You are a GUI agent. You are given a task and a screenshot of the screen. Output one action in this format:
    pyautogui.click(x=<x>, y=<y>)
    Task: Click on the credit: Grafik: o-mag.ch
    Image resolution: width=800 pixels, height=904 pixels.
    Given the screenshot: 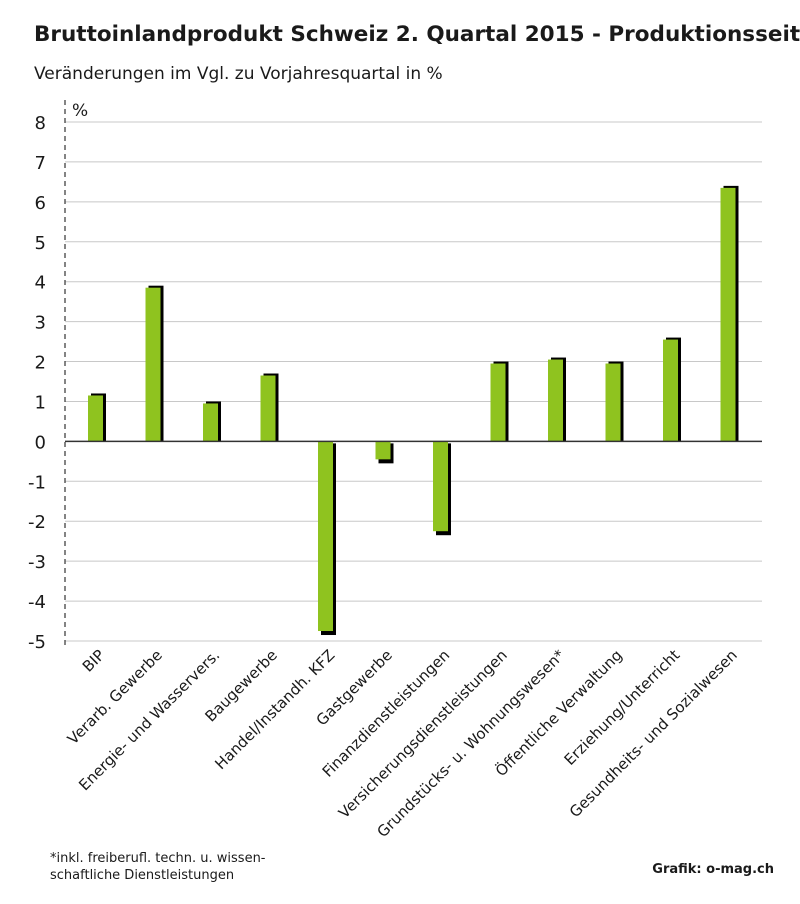 What is the action you would take?
    pyautogui.click(x=713, y=869)
    